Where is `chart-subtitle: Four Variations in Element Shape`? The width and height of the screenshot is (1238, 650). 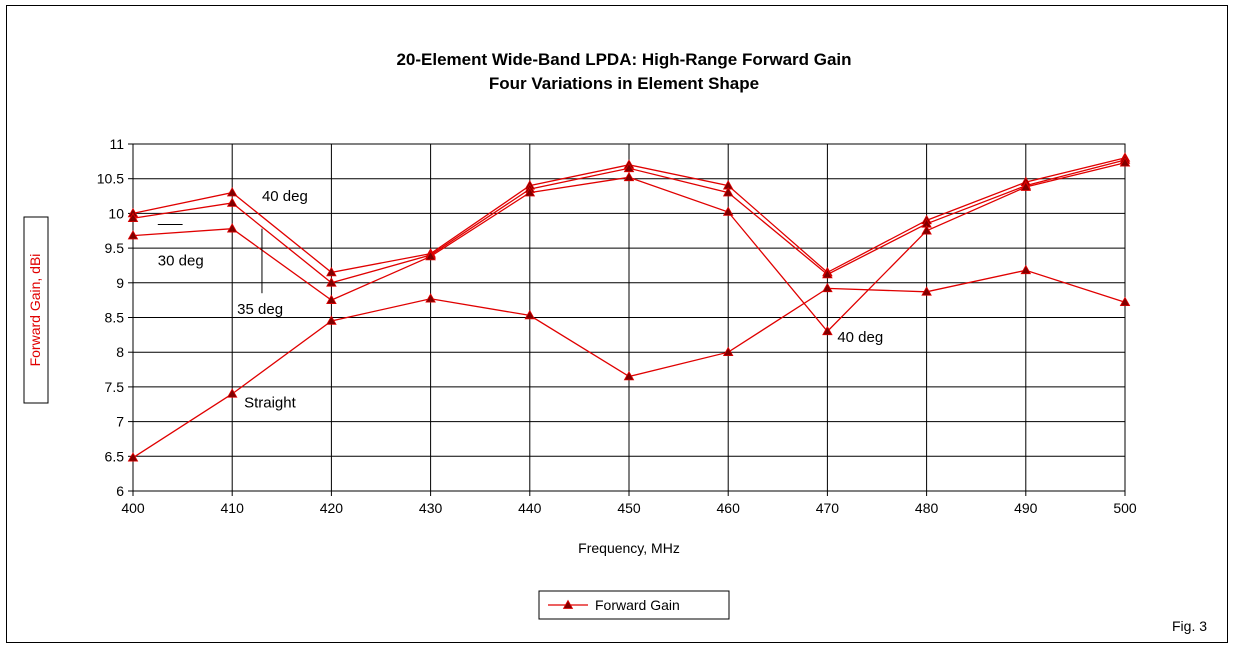 chart-subtitle: Four Variations in Element Shape is located at coordinates (624, 83).